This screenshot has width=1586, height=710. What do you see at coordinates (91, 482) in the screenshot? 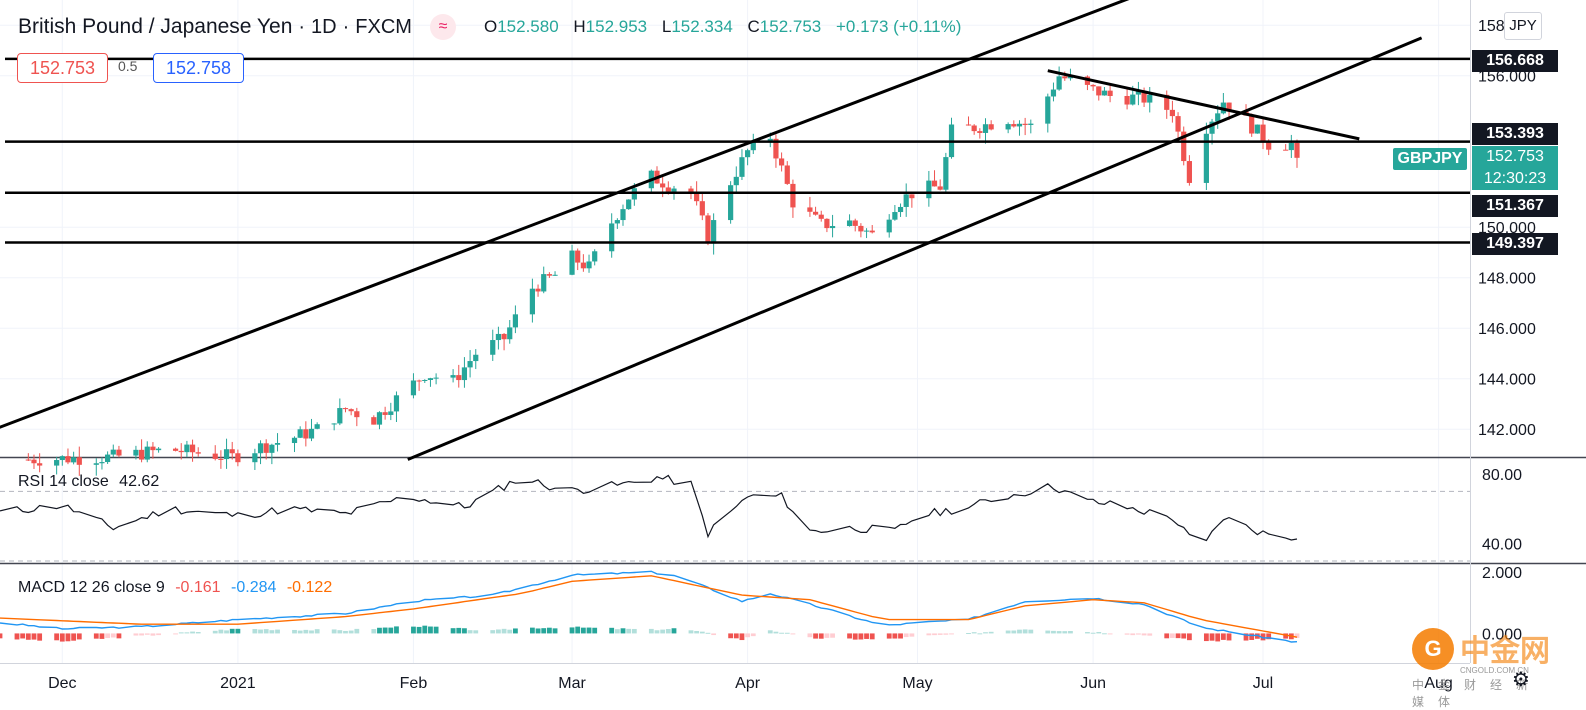
I see `rsi-legend: RSI 14 close 42.62` at bounding box center [91, 482].